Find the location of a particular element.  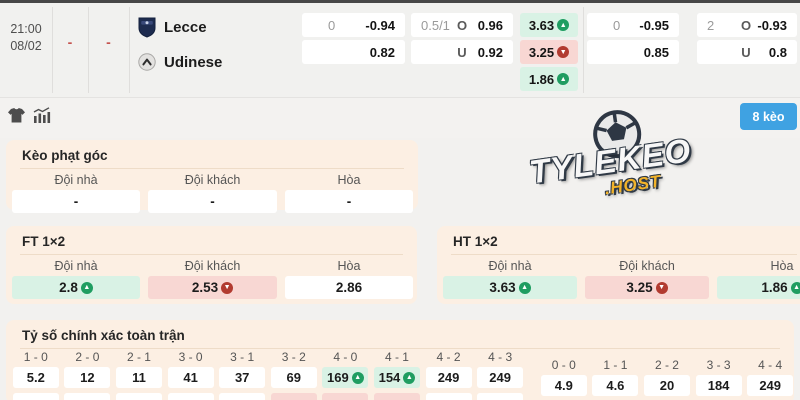

handicap-ht-away-cell: 0.85 is located at coordinates (633, 52).